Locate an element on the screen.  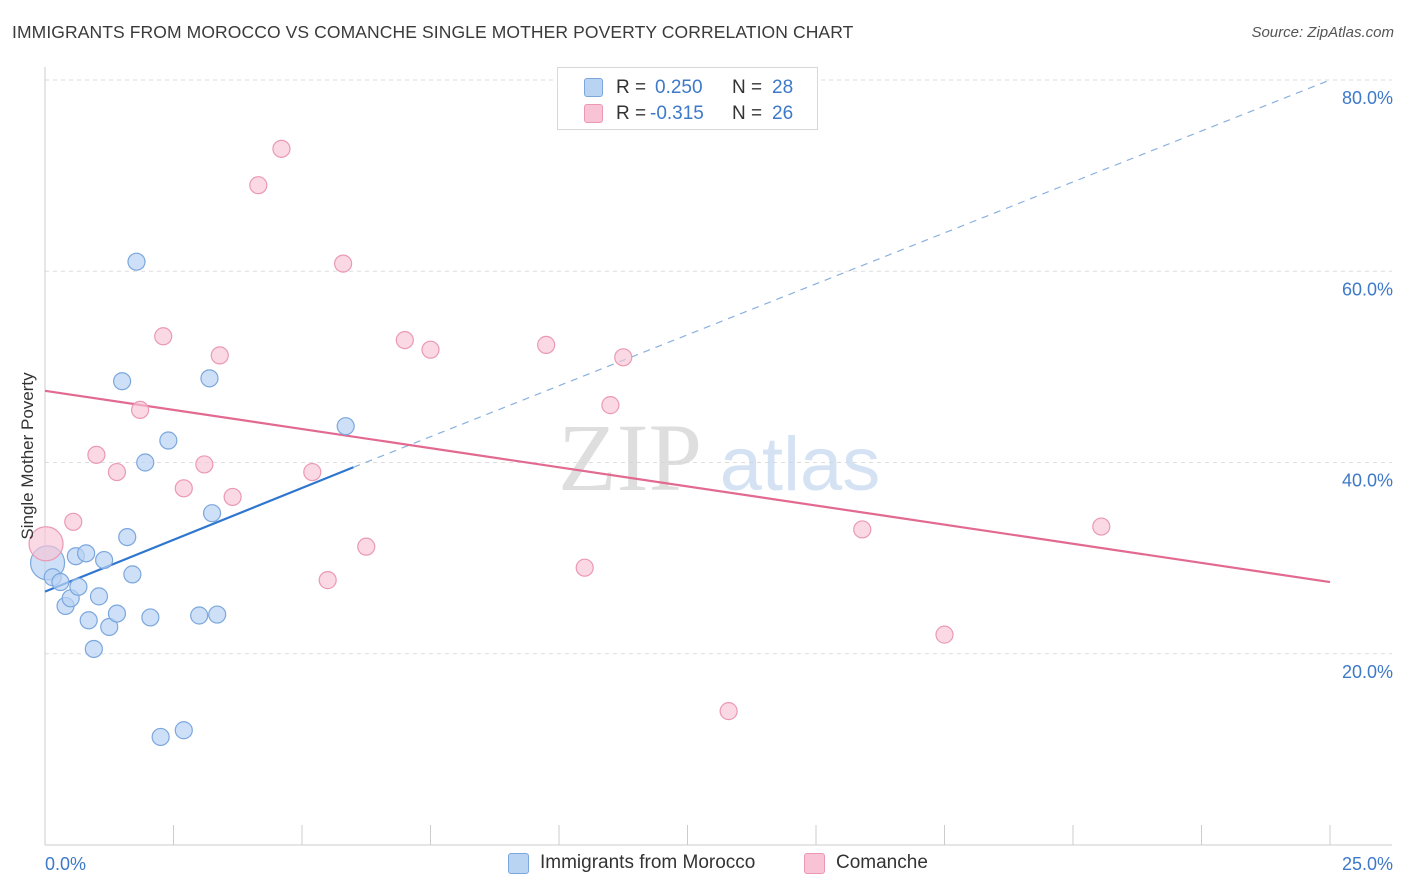
watermark-atlas: atlas is located at coordinates (800, 464).